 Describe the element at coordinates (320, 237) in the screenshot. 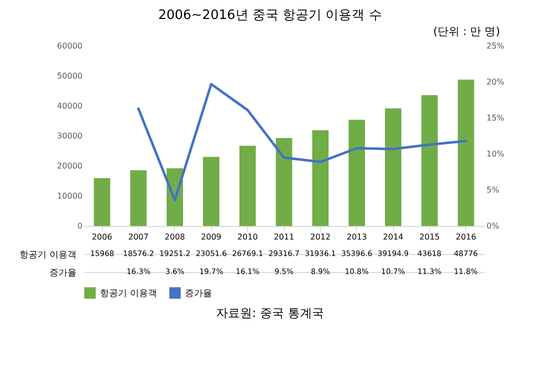

I see `x-tick-label: 2012` at that location.